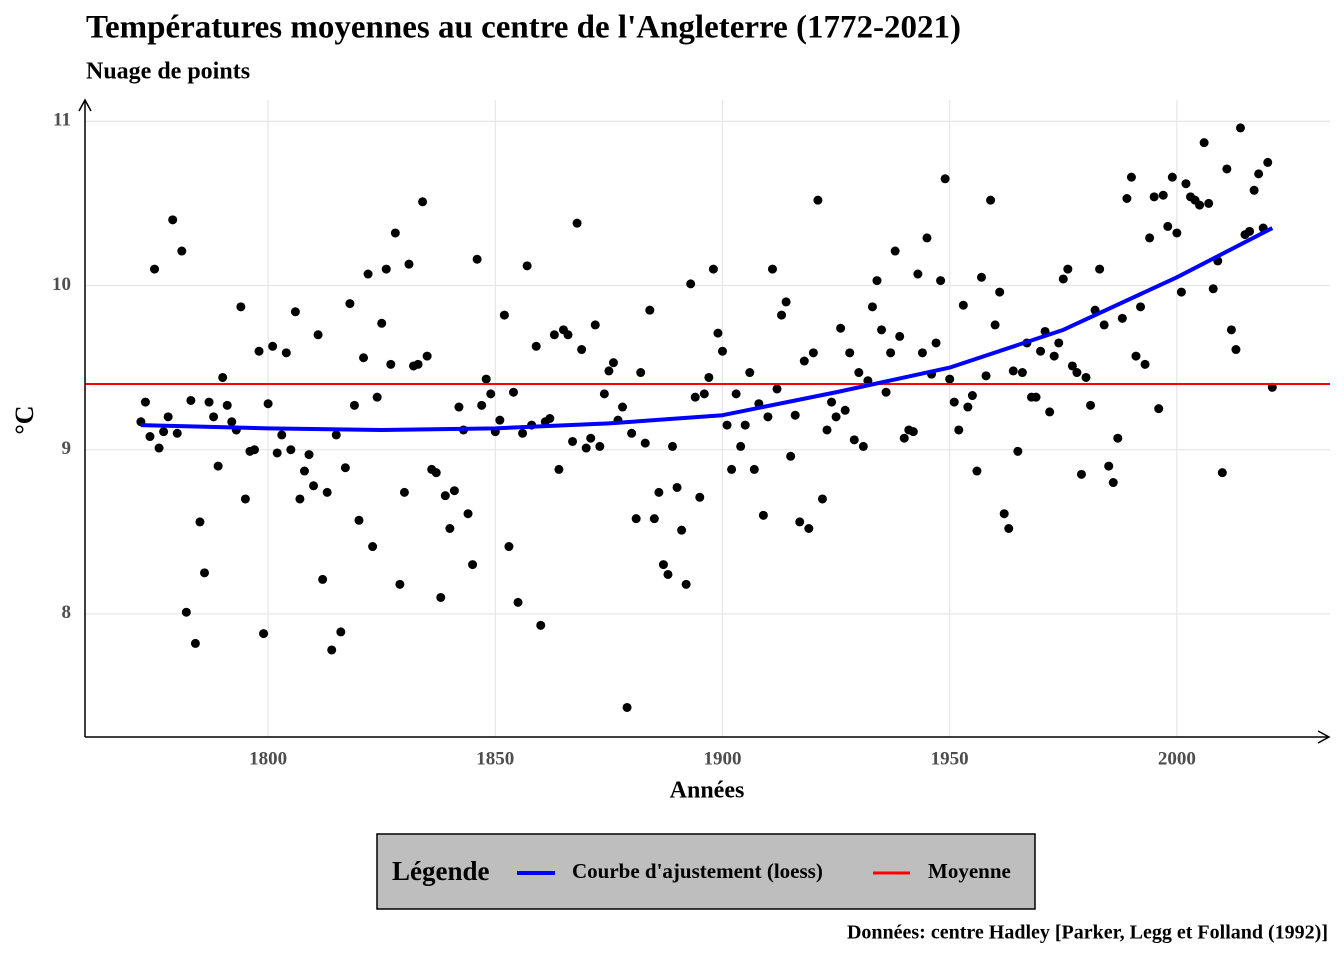 The width and height of the screenshot is (1344, 965). What do you see at coordinates (1177, 758) in the screenshot?
I see `x-tick-label: 2000` at bounding box center [1177, 758].